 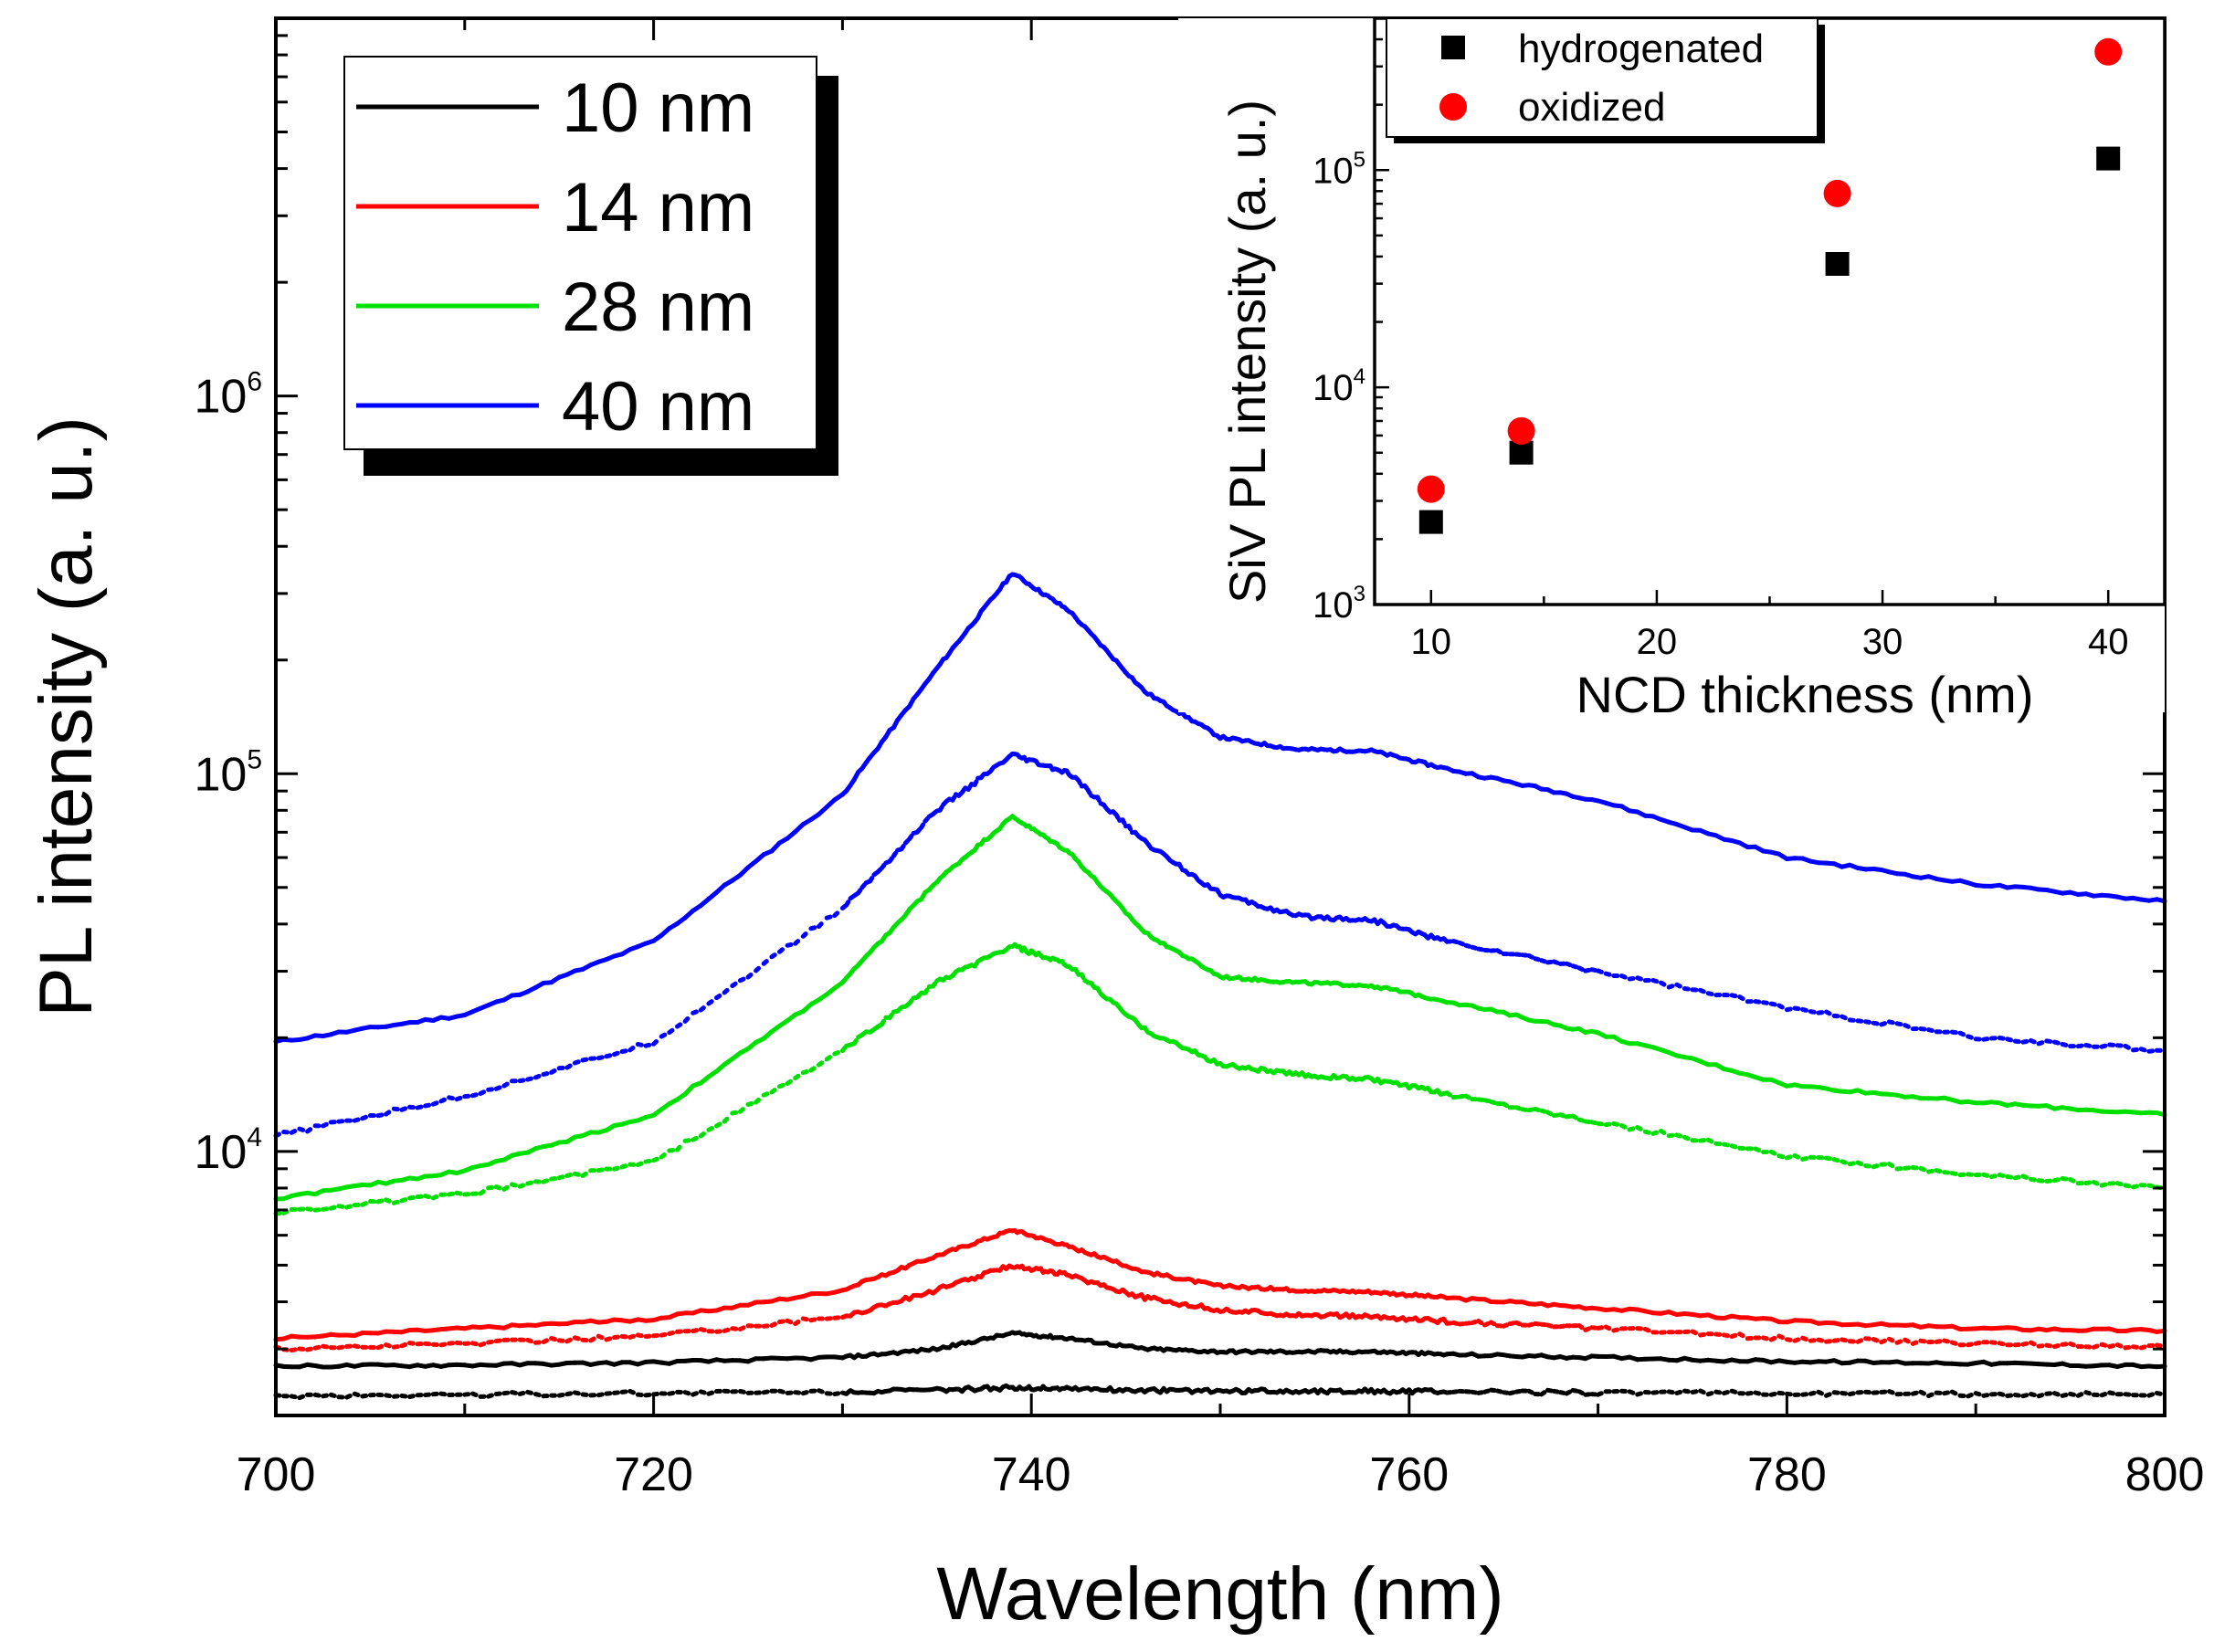 What do you see at coordinates (1453, 47) in the screenshot?
I see `inset-legend-marker-hydrogenated` at bounding box center [1453, 47].